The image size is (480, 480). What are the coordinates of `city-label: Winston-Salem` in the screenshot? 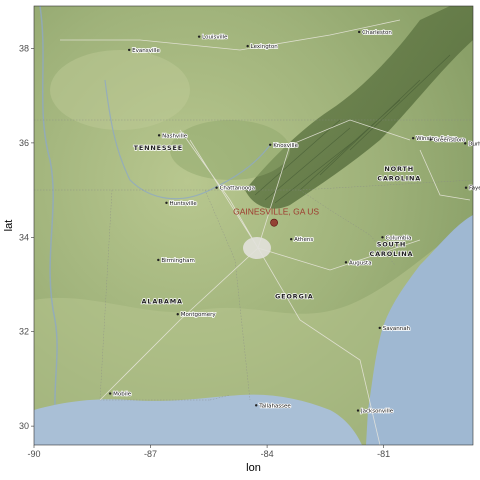 It's located at (436, 139).